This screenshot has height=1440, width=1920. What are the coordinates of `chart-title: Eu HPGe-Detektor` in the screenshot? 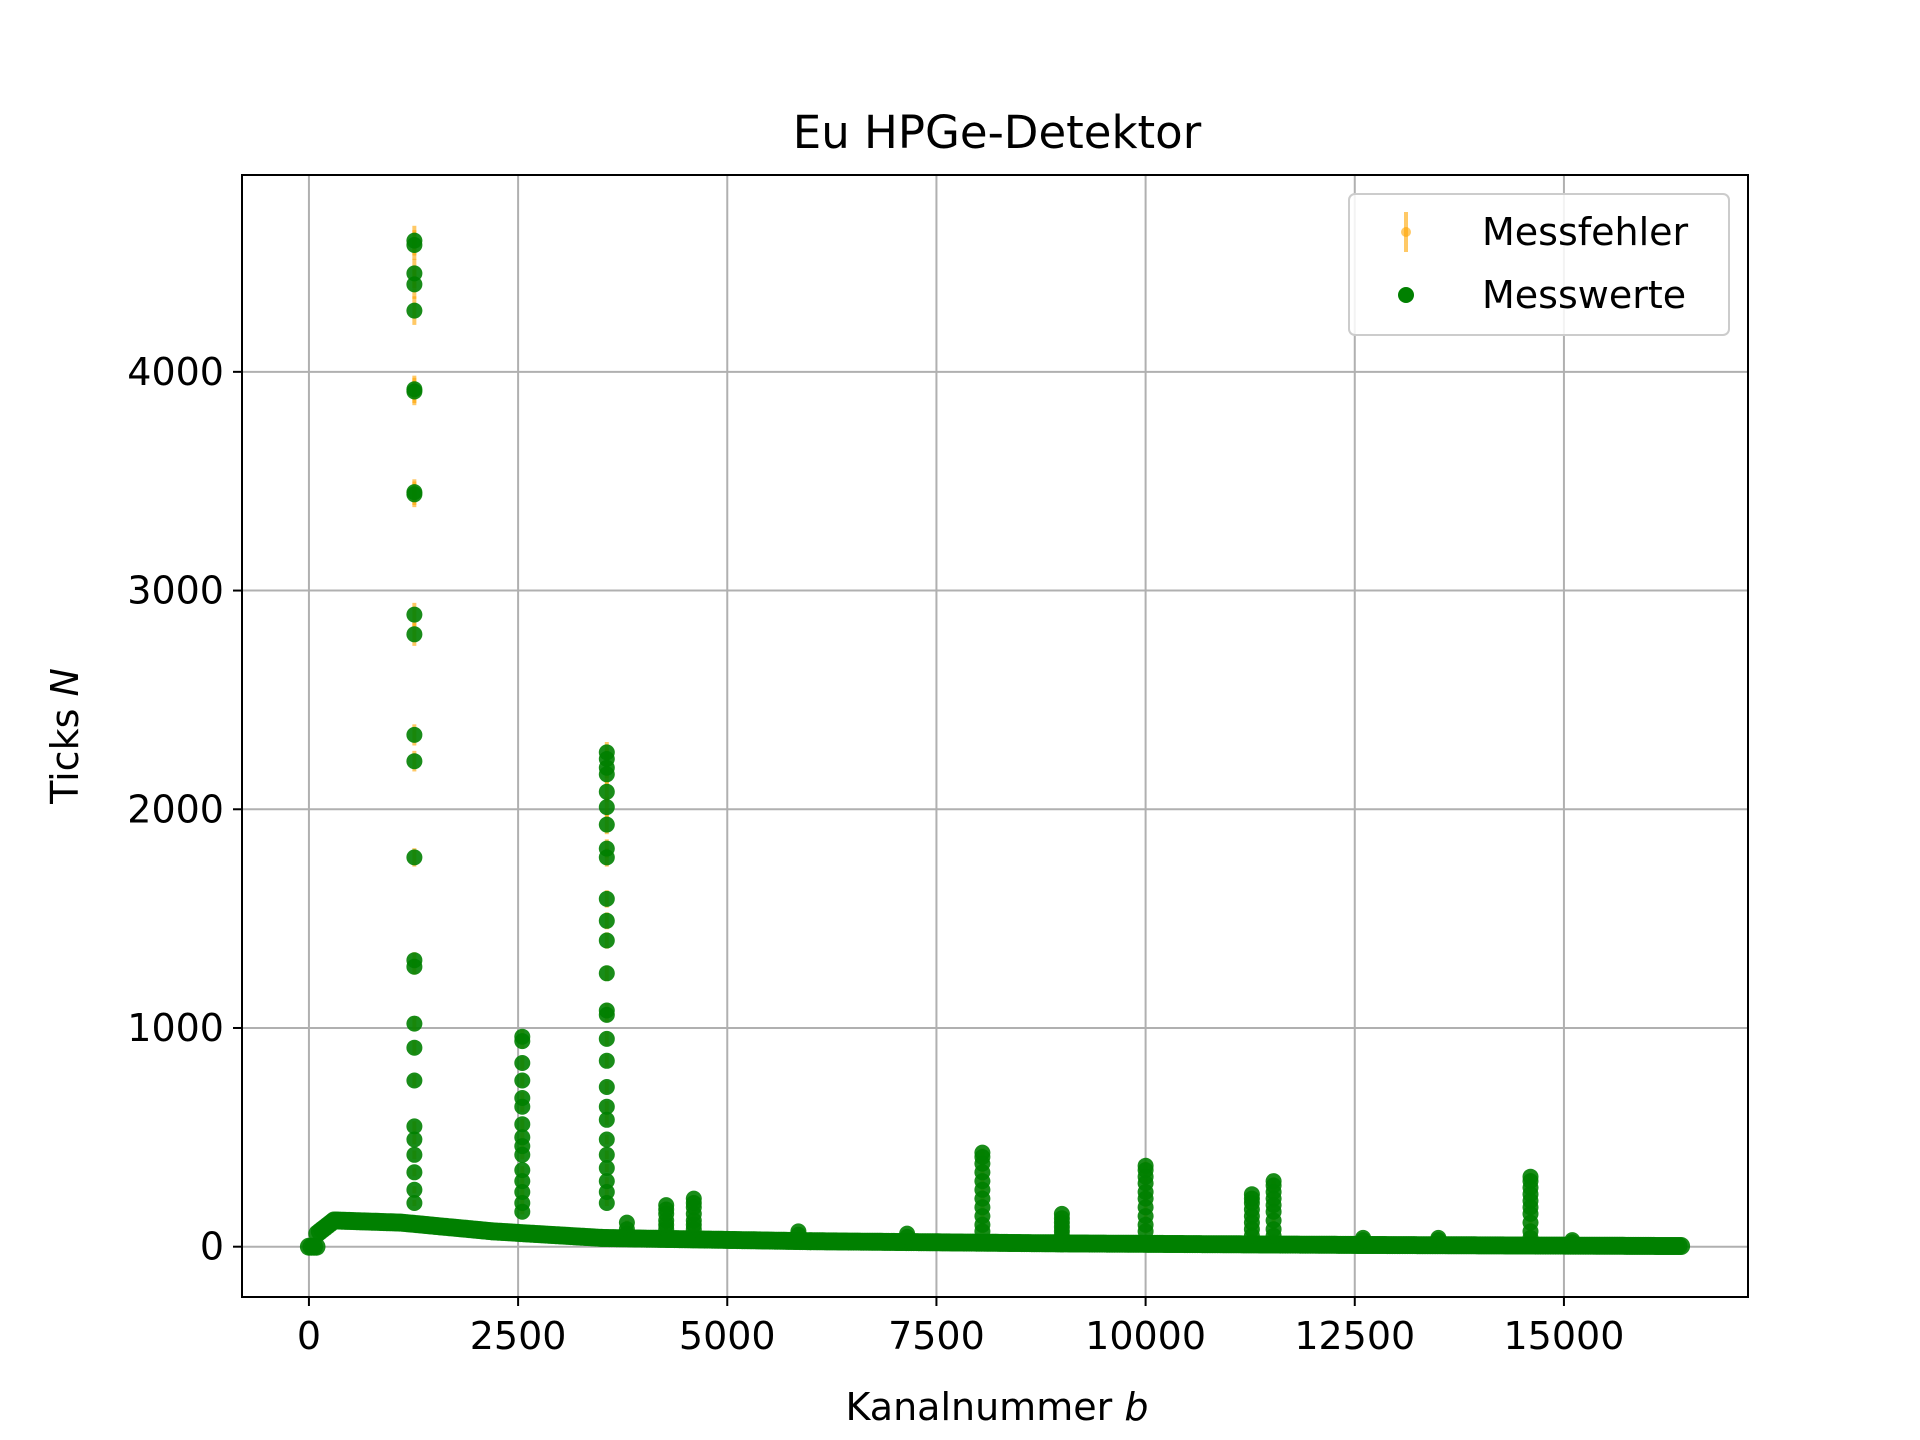 It's located at (997, 132).